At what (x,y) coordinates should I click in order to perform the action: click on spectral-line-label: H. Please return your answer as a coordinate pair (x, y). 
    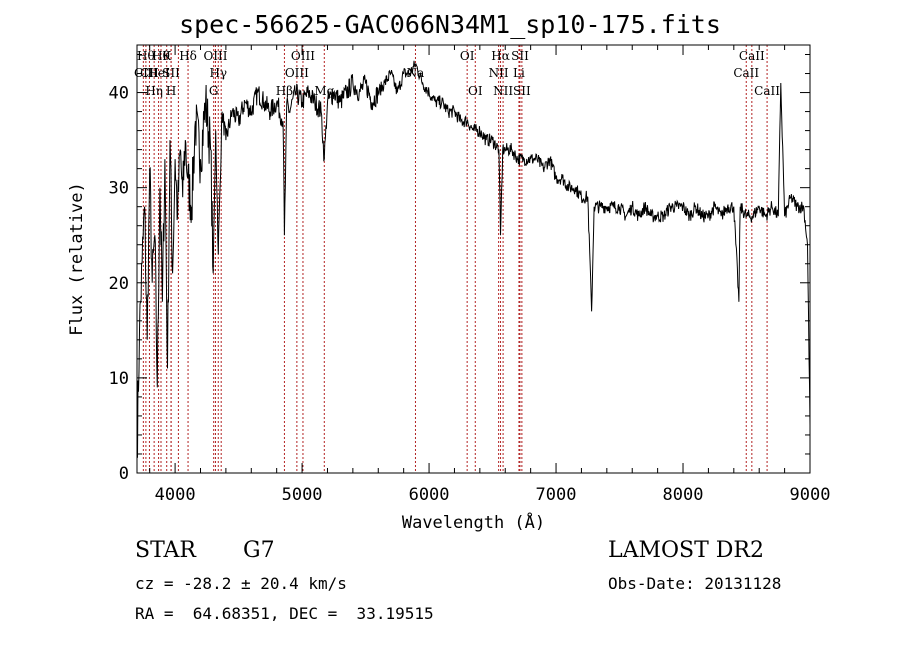
    Looking at the image, I should click on (171, 91).